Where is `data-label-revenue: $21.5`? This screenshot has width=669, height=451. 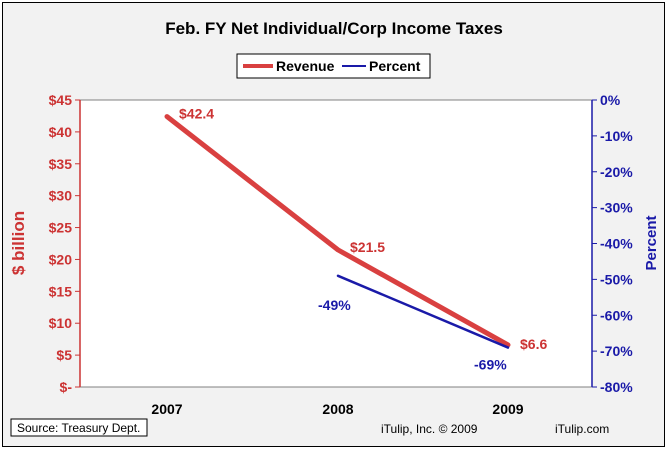 data-label-revenue: $21.5 is located at coordinates (367, 247).